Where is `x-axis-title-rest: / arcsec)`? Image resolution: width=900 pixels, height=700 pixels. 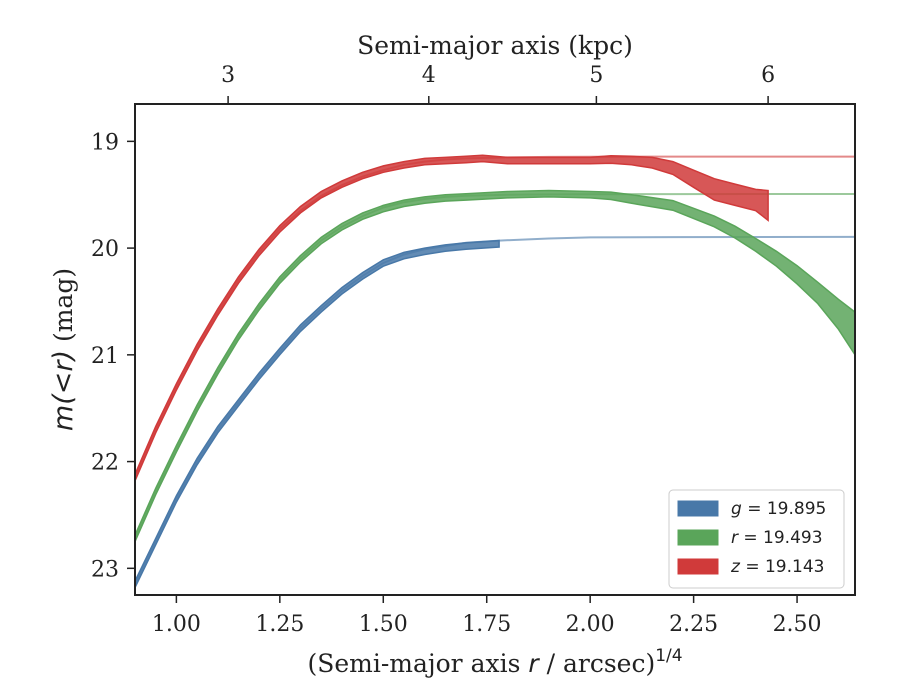
x-axis-title-rest: / arcsec) is located at coordinates (597, 663).